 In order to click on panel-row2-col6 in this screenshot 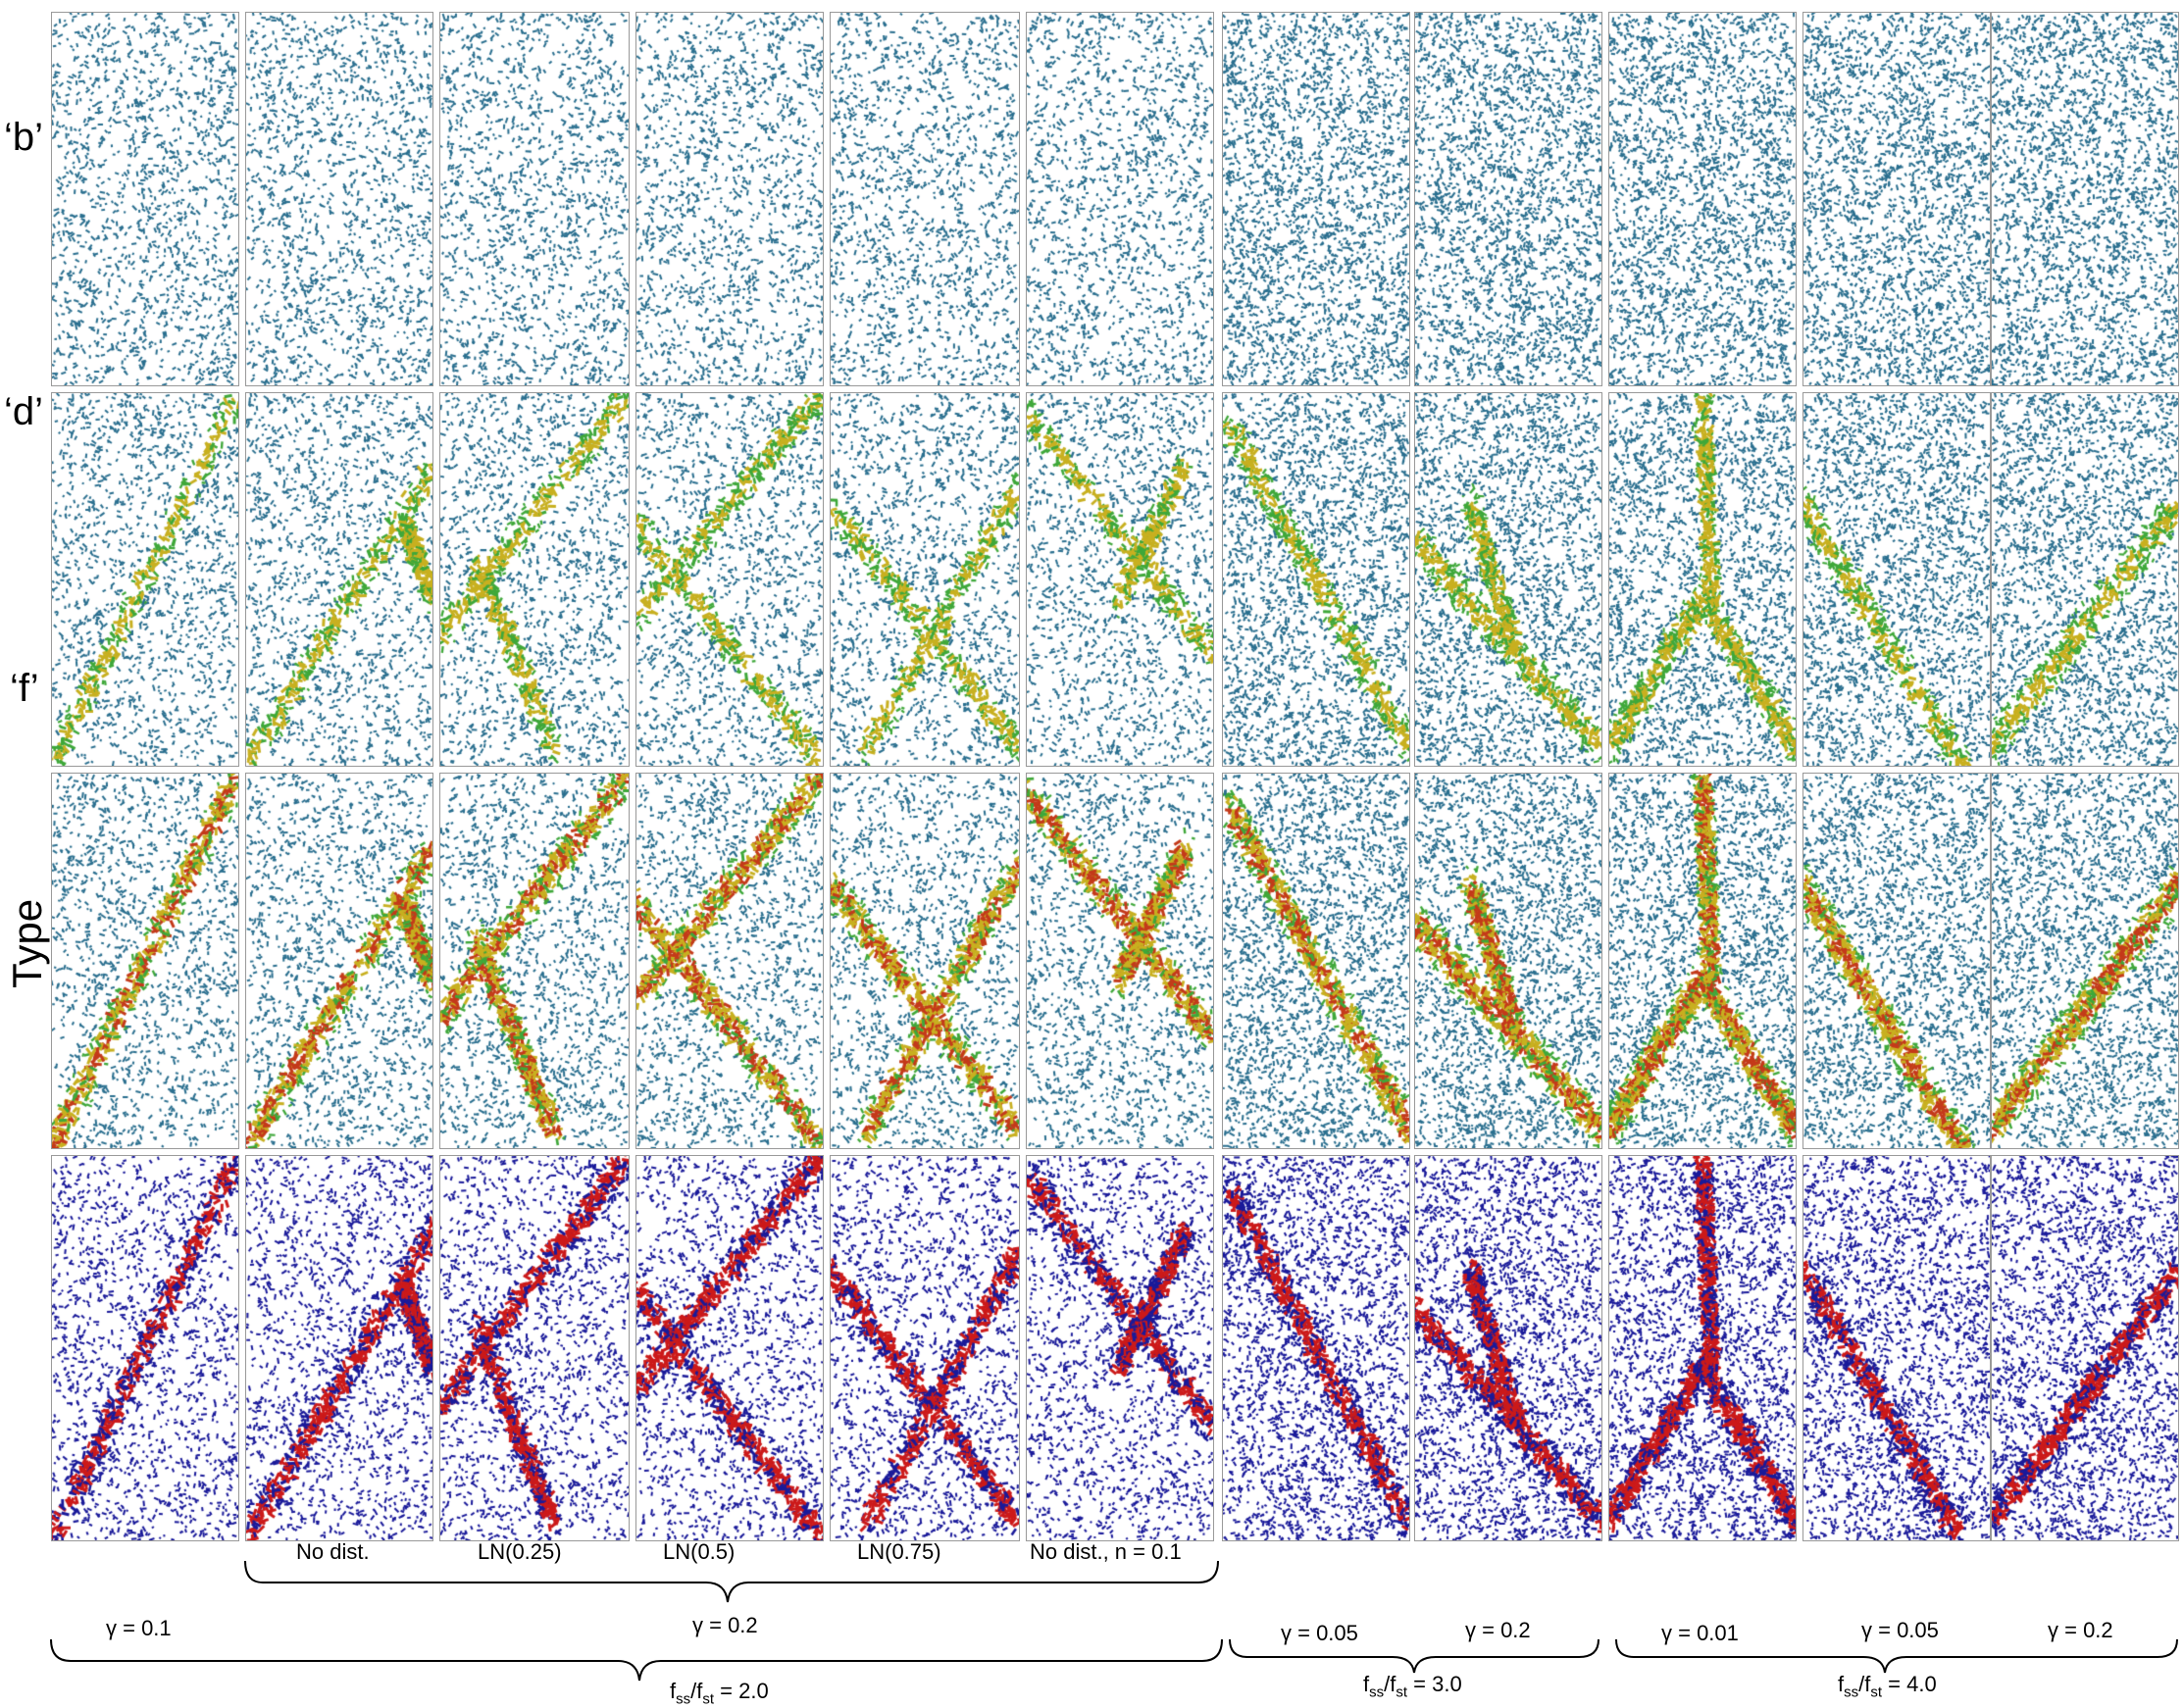, I will do `click(1120, 579)`.